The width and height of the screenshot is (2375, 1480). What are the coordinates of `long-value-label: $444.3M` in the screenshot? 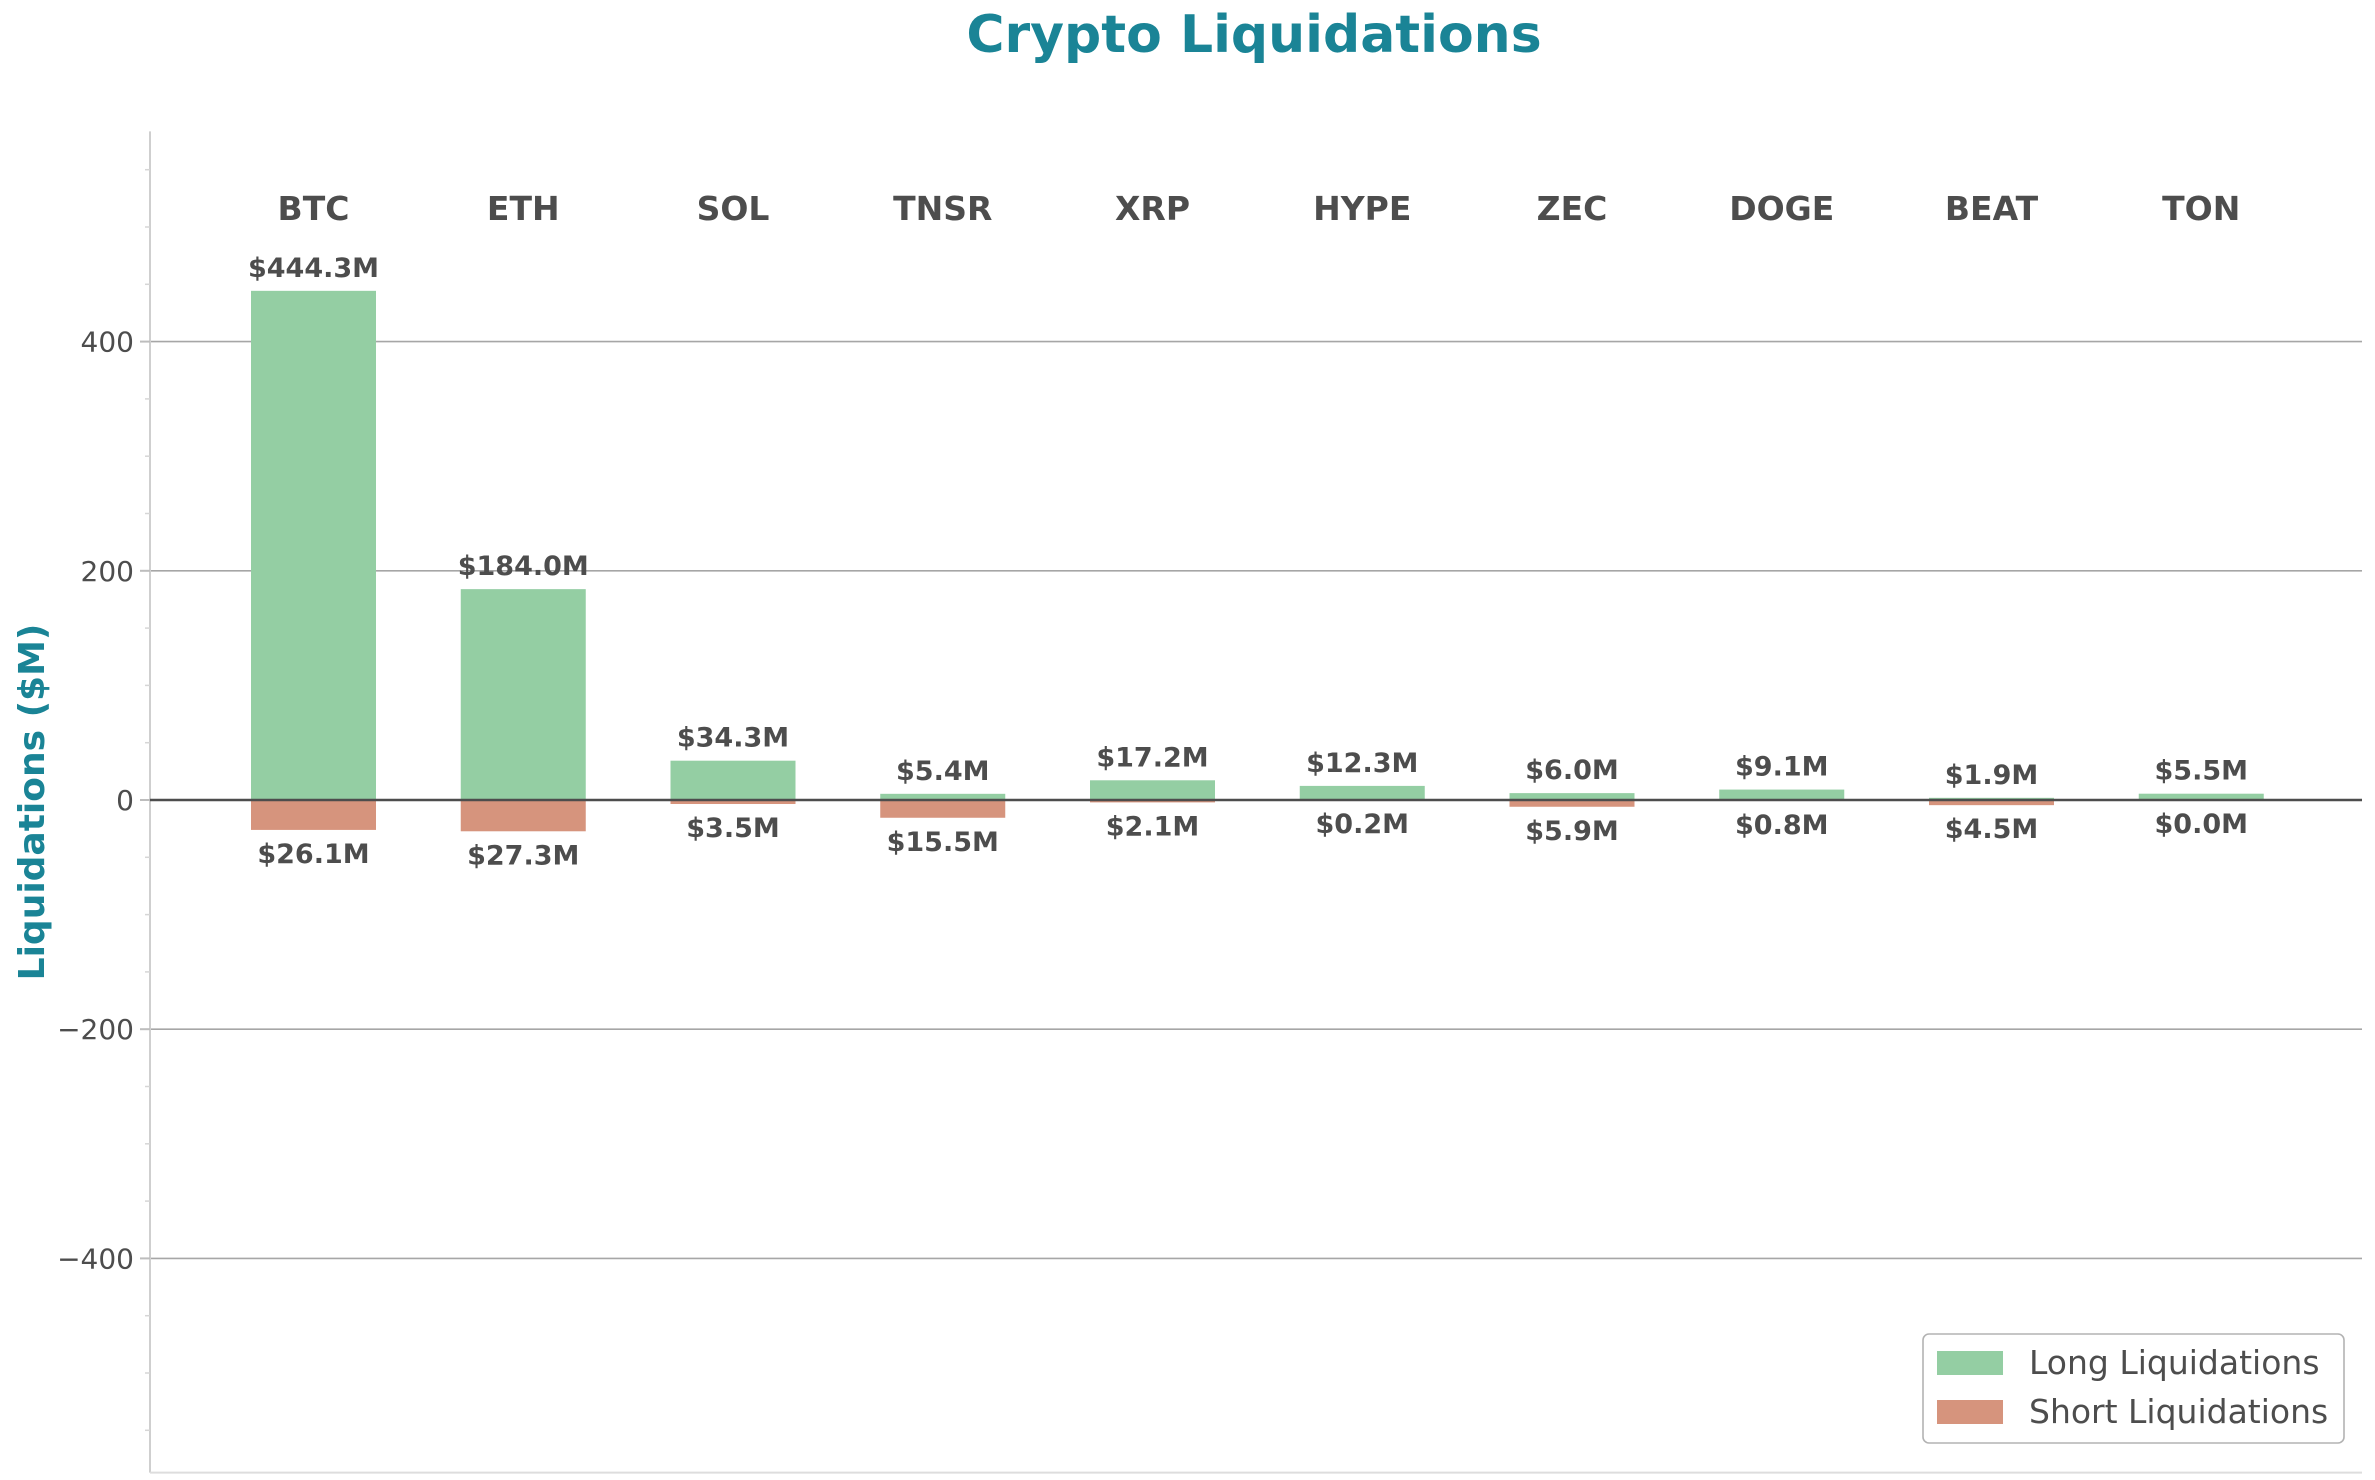 It's located at (313, 268).